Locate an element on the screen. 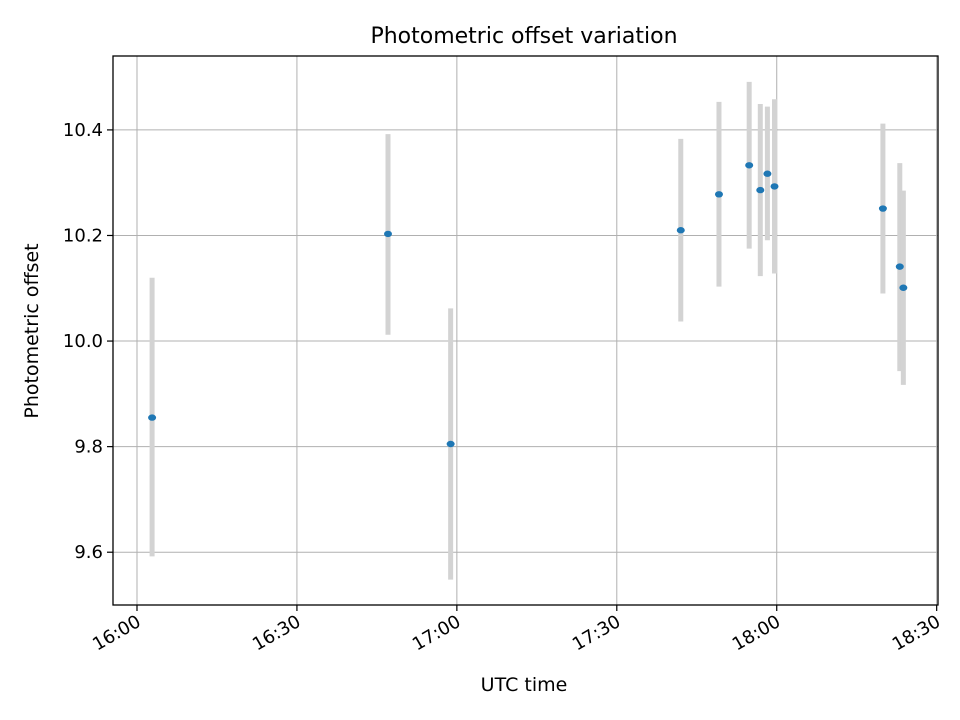 The width and height of the screenshot is (960, 720). y-axis-label: Photometric offset is located at coordinates (32, 330).